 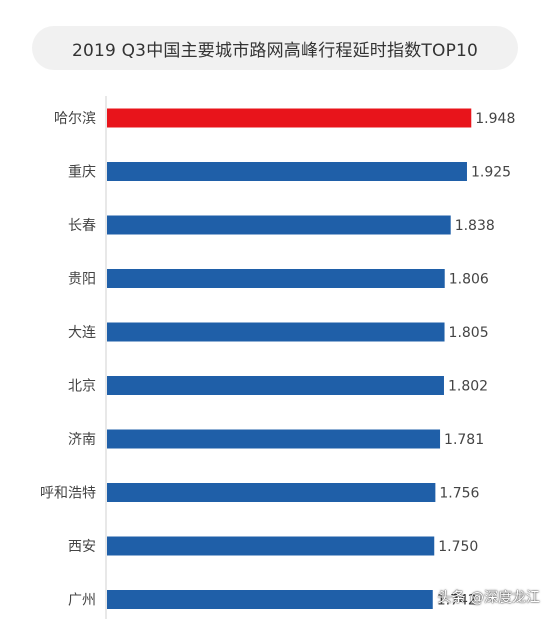 I want to click on chart-title: 2019 Q3中国主要城市路网高峰行程延时指数TOP10, so click(x=275, y=50).